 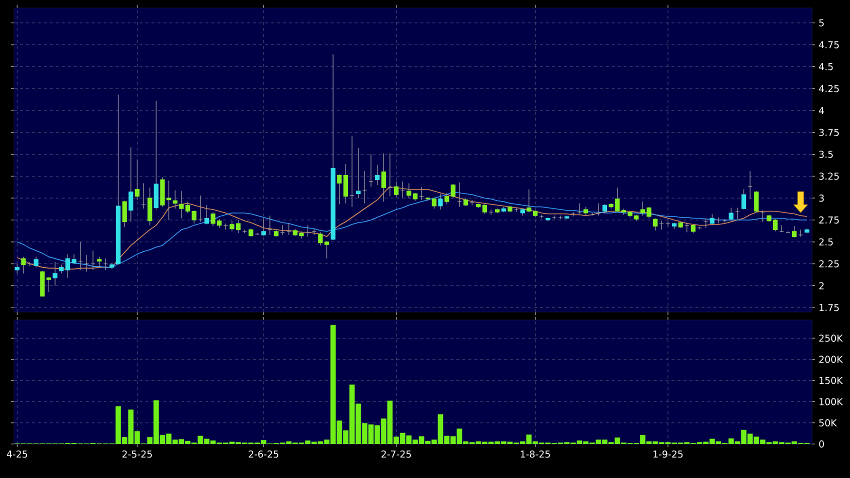 What do you see at coordinates (17, 454) in the screenshot?
I see `x-tick-label: 4-25` at bounding box center [17, 454].